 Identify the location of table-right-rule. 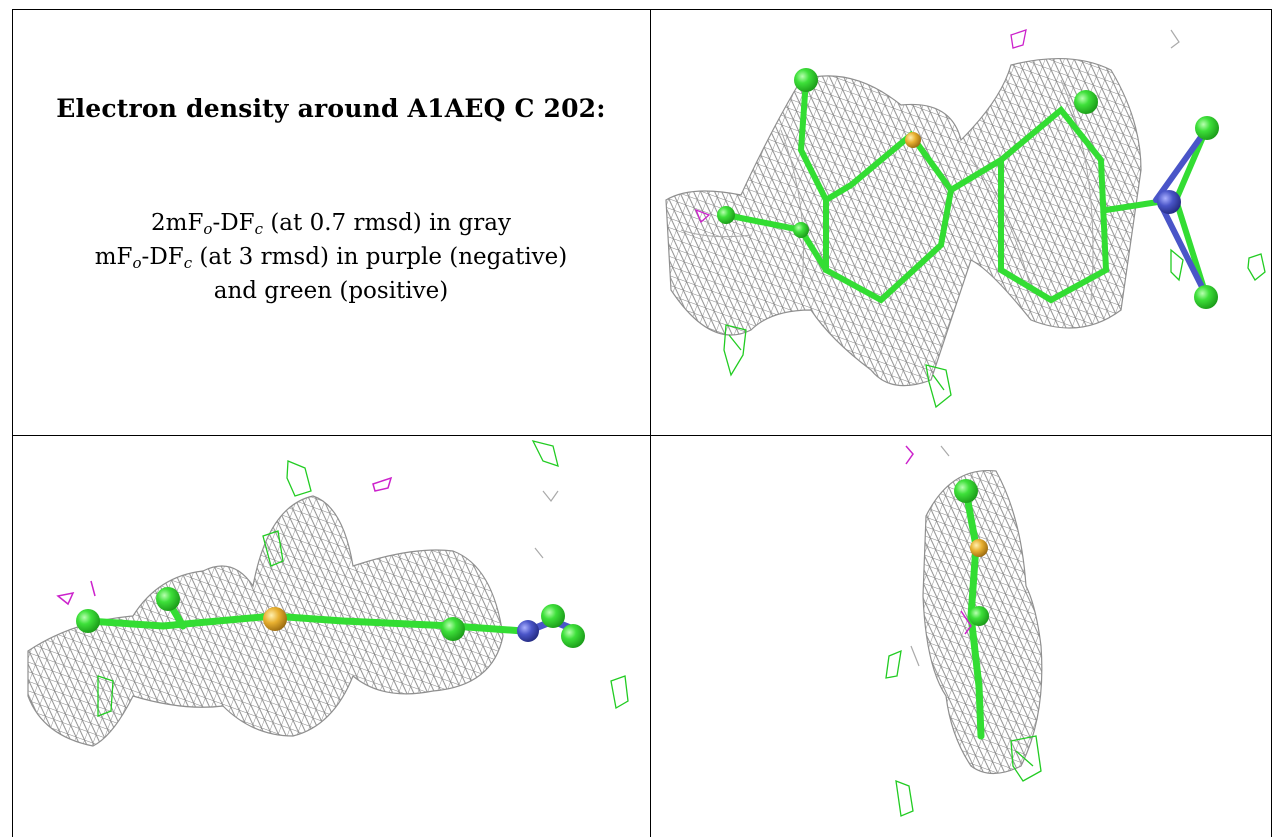
(1271, 423).